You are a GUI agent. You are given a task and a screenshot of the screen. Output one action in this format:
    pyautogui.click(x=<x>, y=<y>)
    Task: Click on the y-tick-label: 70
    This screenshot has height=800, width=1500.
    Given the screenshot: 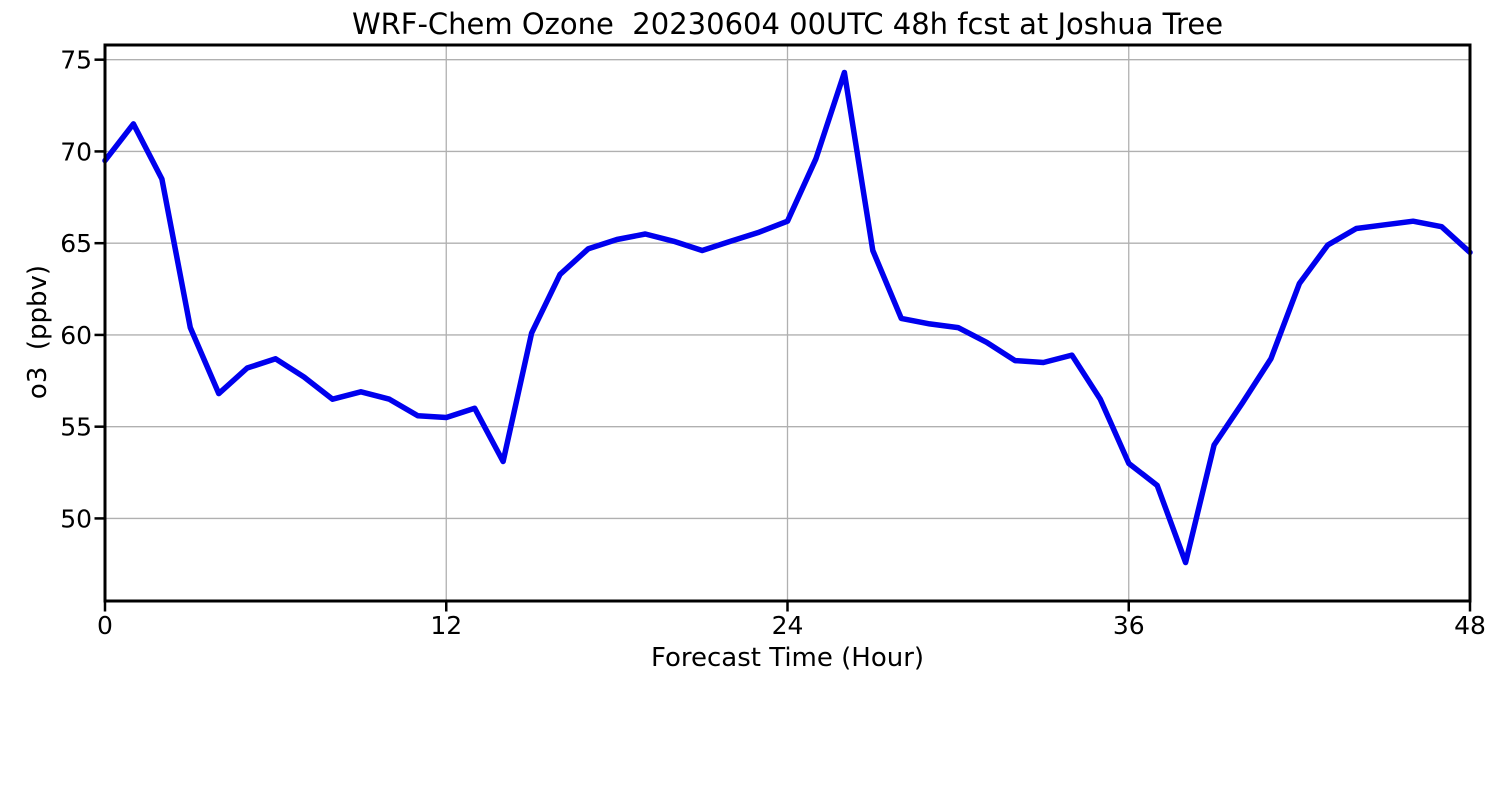 What is the action you would take?
    pyautogui.click(x=76, y=151)
    